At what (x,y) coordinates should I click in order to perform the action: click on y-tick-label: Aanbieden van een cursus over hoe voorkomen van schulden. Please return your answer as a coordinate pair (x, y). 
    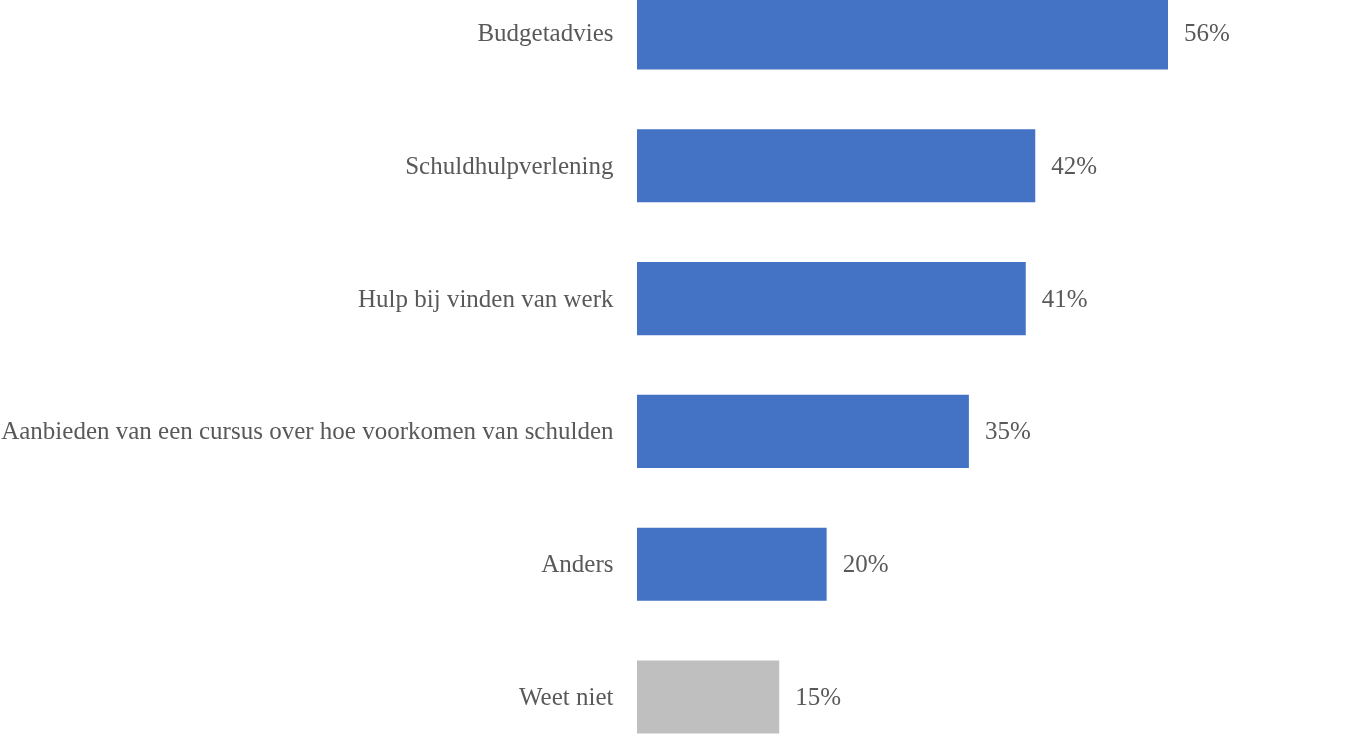
    Looking at the image, I should click on (307, 431).